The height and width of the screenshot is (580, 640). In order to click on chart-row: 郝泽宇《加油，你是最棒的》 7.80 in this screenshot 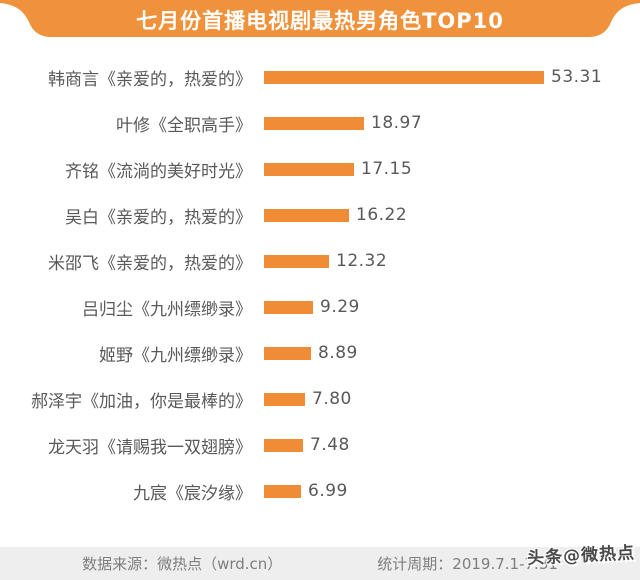, I will do `click(320, 399)`.